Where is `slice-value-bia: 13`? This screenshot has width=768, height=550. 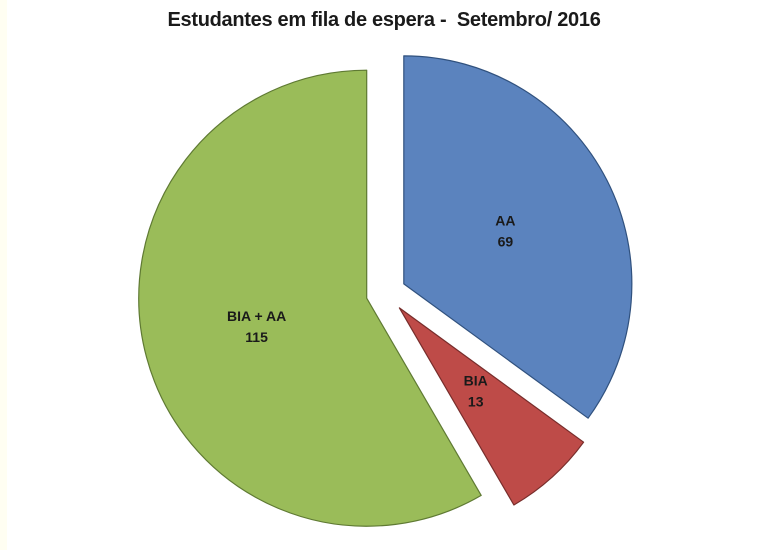
slice-value-bia: 13 is located at coordinates (476, 402).